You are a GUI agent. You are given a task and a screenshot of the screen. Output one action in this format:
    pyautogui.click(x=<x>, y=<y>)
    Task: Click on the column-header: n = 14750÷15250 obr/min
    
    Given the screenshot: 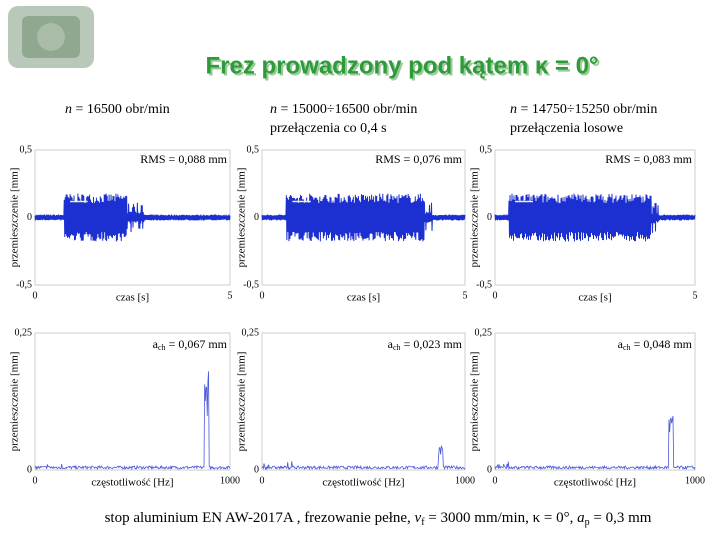 What is the action you would take?
    pyautogui.click(x=583, y=109)
    